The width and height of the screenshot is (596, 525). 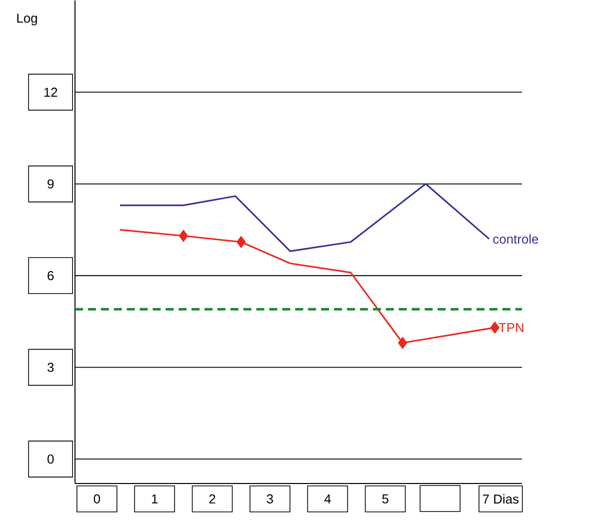 I want to click on line-series, so click(x=304, y=217).